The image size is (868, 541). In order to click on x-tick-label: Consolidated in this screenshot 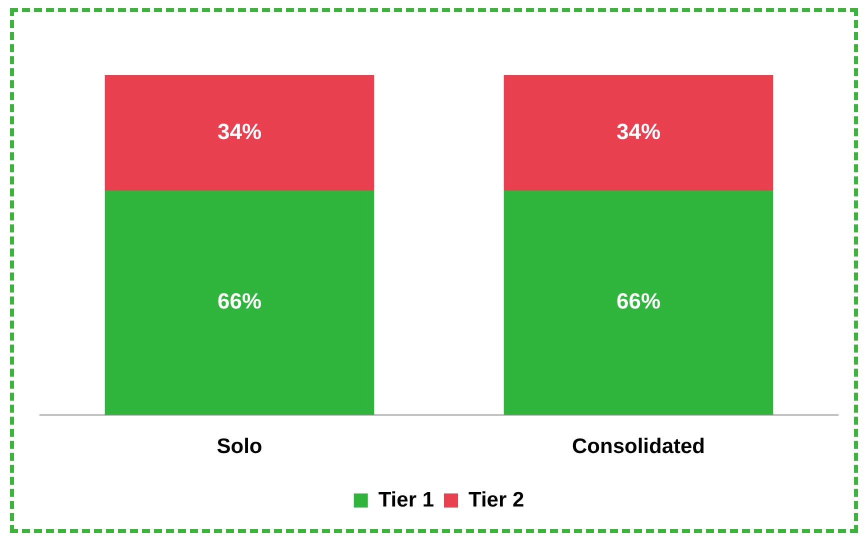, I will do `click(639, 446)`.